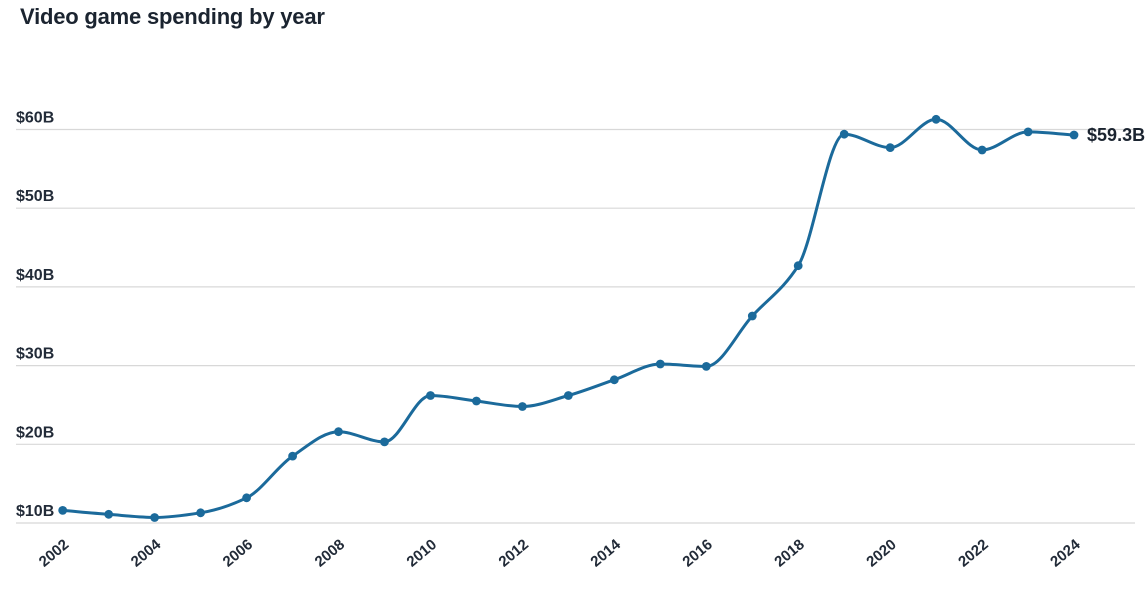  What do you see at coordinates (513, 553) in the screenshot?
I see `x-tick-label: 2012` at bounding box center [513, 553].